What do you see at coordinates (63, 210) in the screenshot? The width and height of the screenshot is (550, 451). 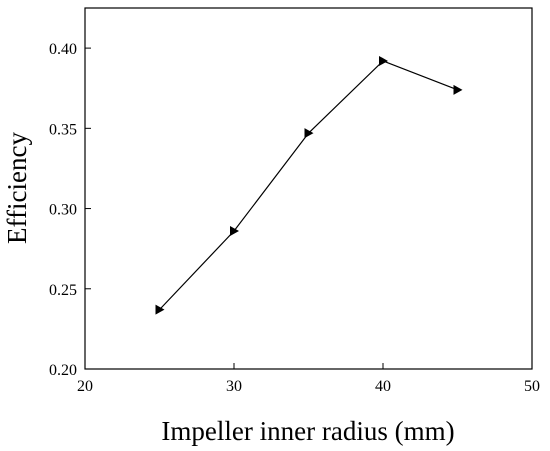 I see `y-tick-label: 0.30` at bounding box center [63, 210].